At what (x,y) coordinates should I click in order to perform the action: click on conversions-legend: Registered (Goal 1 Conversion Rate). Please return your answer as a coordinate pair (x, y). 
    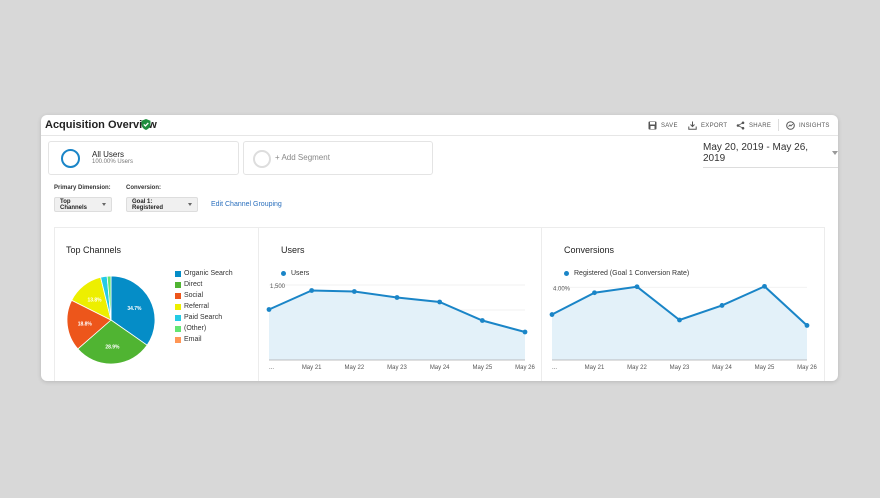
    Looking at the image, I should click on (626, 273).